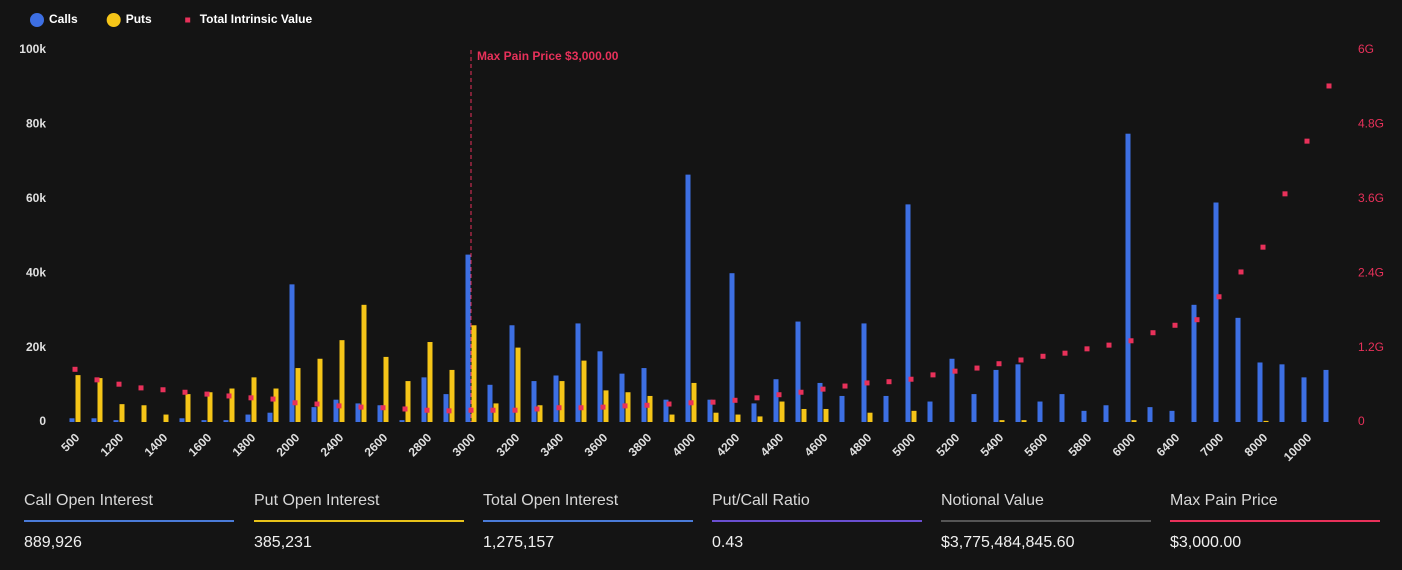 Image resolution: width=1402 pixels, height=570 pixels. I want to click on x-tick-label: 3400, so click(552, 444).